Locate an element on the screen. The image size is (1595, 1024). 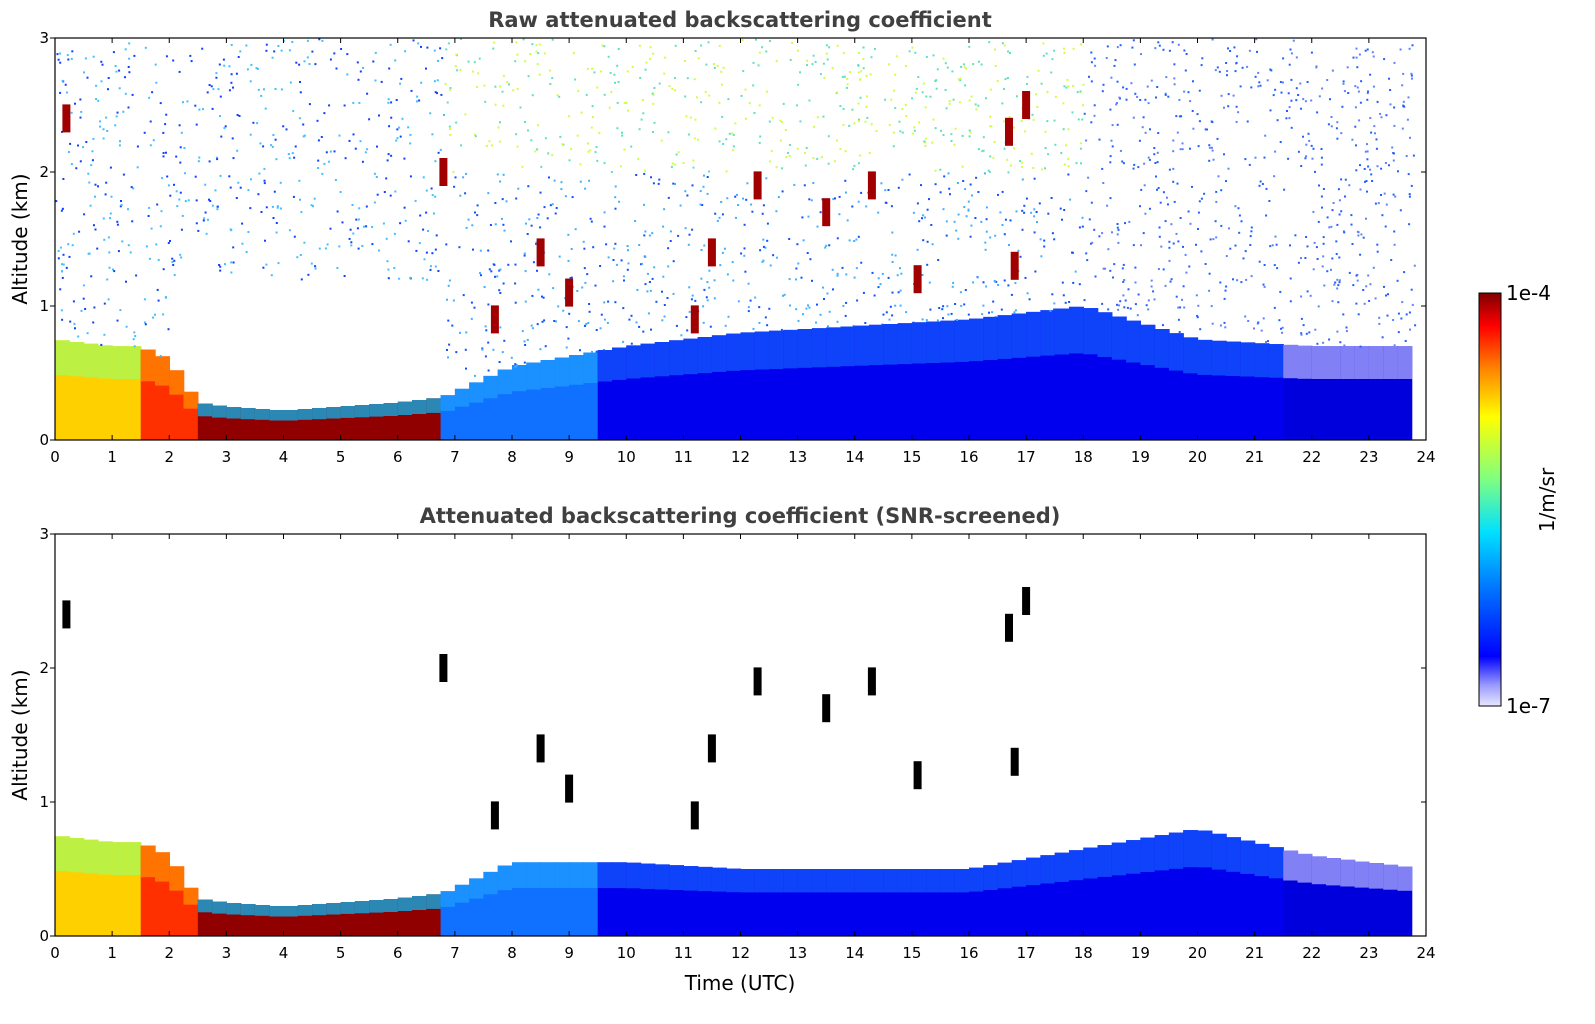
x-tick-label: 2 is located at coordinates (169, 953).